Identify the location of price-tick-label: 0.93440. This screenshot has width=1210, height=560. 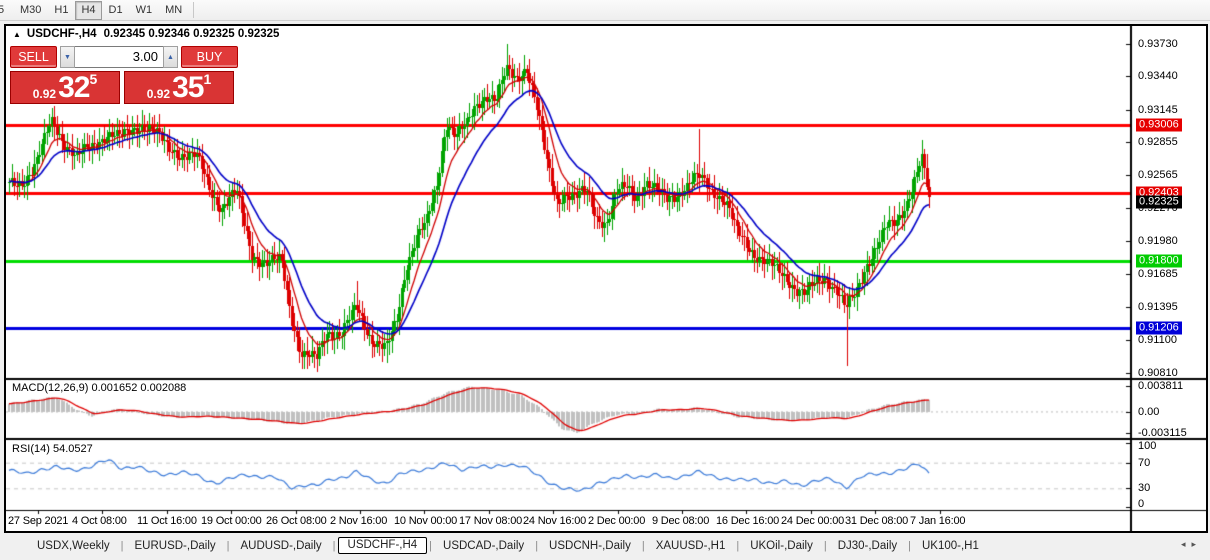
(1158, 76).